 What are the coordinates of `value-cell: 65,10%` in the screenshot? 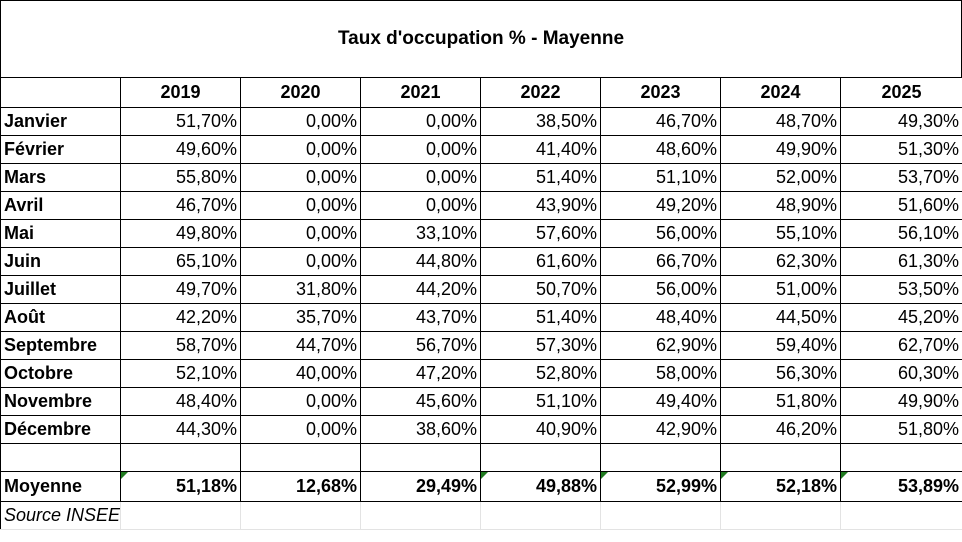 It's located at (180, 261).